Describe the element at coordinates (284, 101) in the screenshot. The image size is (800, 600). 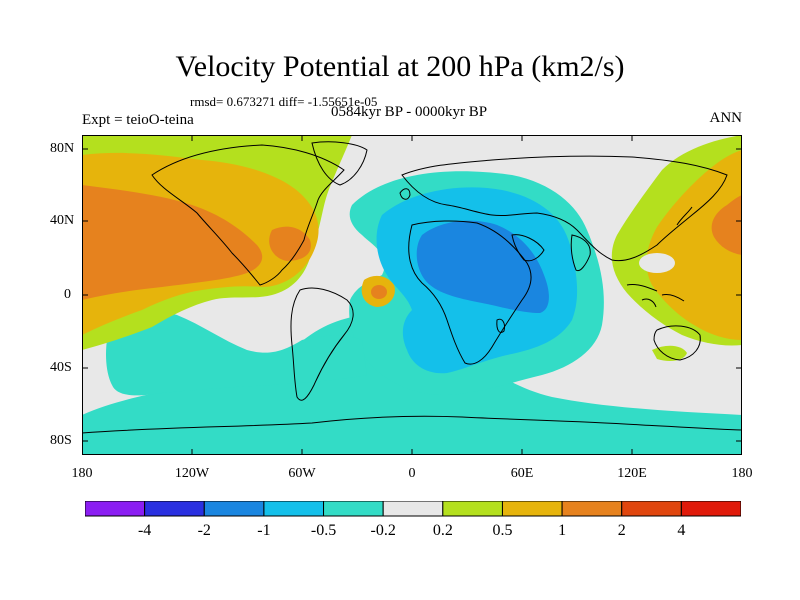
I see `stats-line: rmsd= 0.673271 diff= -1.55651e-05` at that location.